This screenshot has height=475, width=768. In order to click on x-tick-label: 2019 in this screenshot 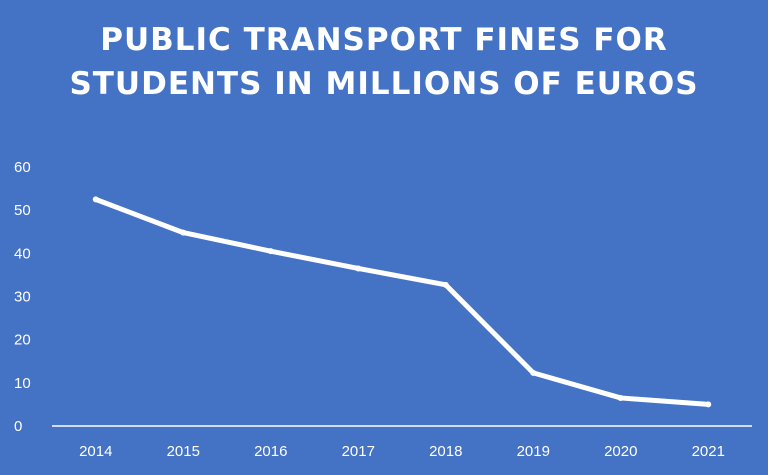, I will do `click(533, 451)`.